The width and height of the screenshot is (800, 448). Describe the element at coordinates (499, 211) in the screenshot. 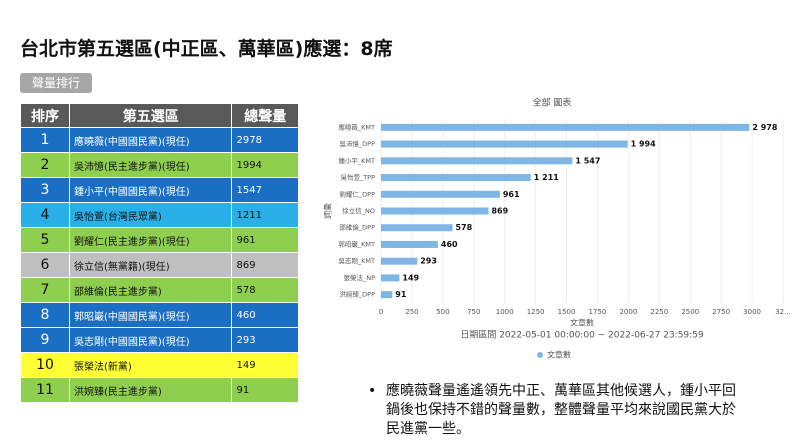

I see `data-label: 869` at that location.